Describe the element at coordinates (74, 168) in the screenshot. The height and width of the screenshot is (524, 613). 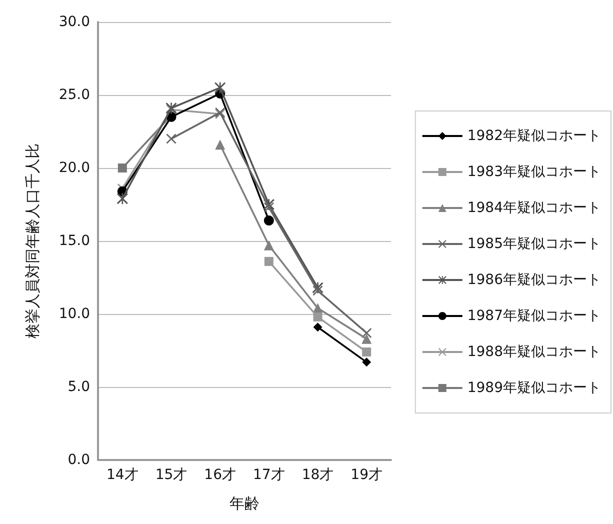
I see `y-tick-label: 20.0` at that location.